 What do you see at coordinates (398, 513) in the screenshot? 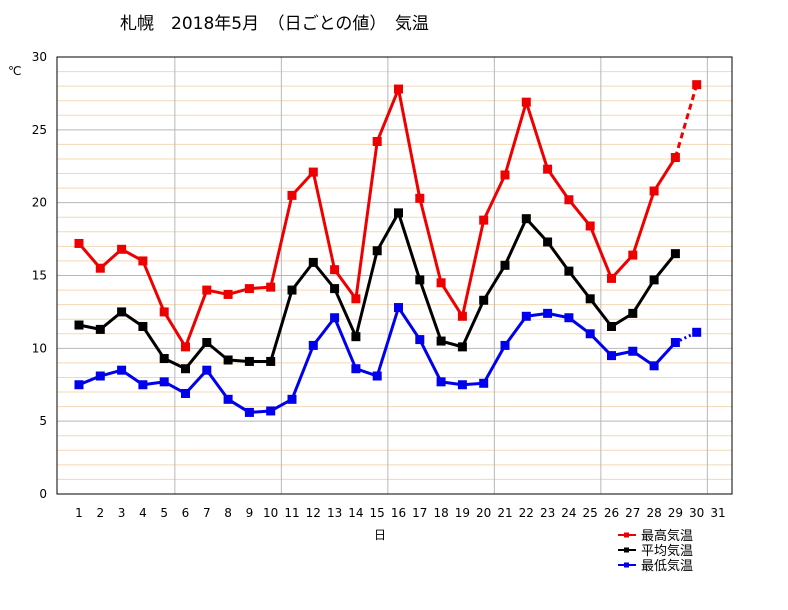
I see `x-tick-label: 16` at bounding box center [398, 513].